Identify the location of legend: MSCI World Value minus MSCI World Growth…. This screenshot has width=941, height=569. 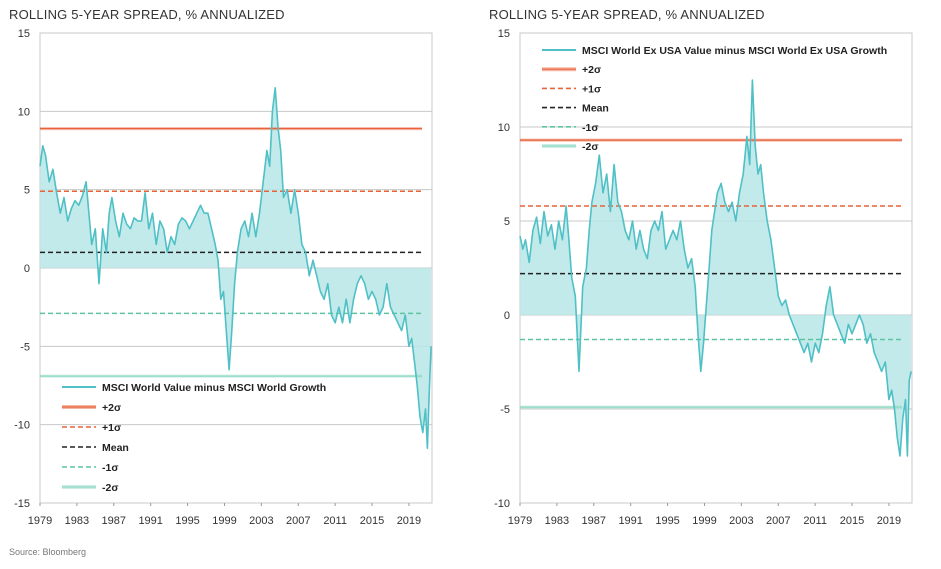
(194, 438).